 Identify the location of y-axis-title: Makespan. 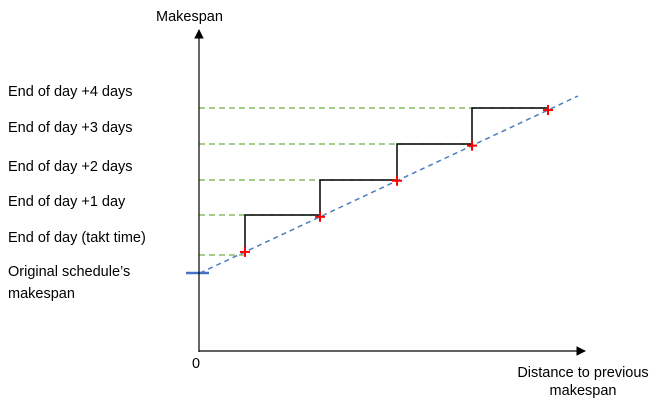
(189, 17).